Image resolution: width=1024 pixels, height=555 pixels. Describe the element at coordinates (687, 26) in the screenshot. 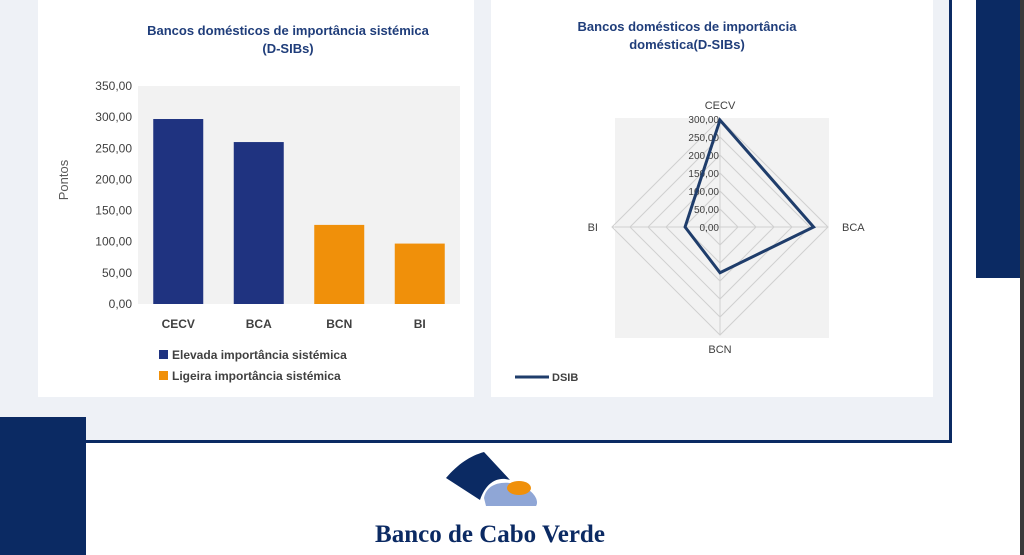

I see `radar-chart-title-line1: Bancos domésticos de importância` at that location.